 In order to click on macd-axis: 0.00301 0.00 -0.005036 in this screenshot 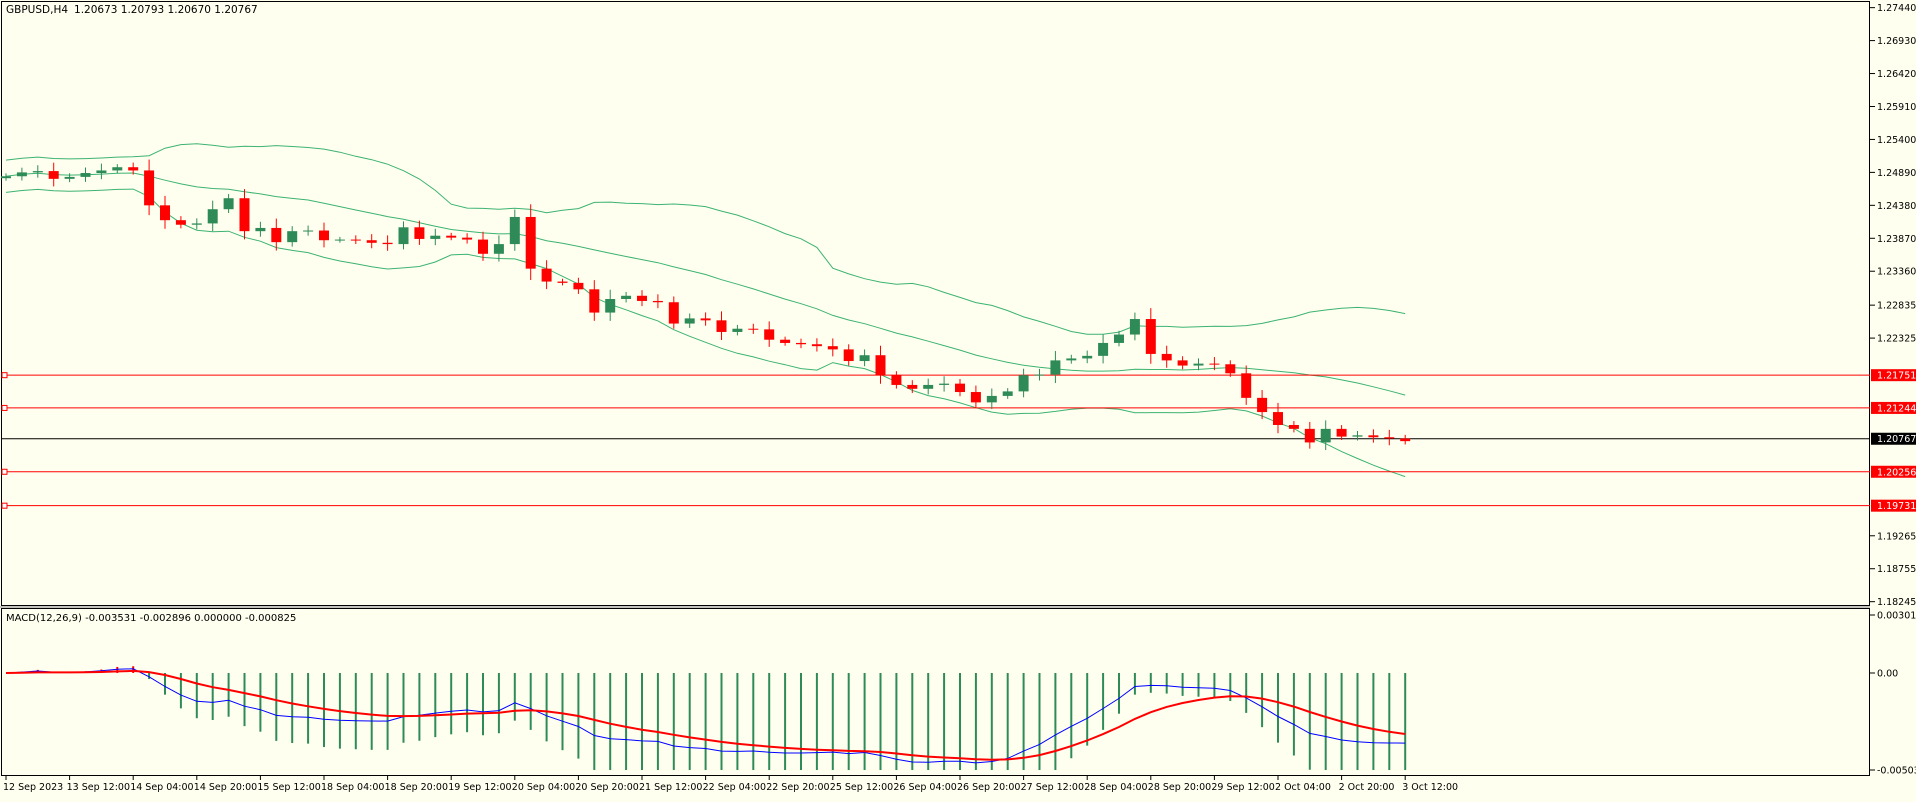, I will do `click(1893, 694)`.